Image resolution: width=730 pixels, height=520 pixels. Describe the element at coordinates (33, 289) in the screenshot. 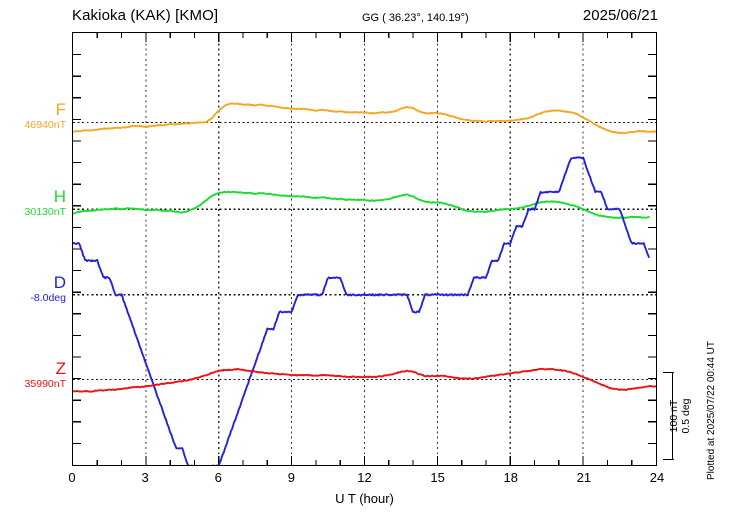

I see `component-label-D: D -8.0deg` at that location.